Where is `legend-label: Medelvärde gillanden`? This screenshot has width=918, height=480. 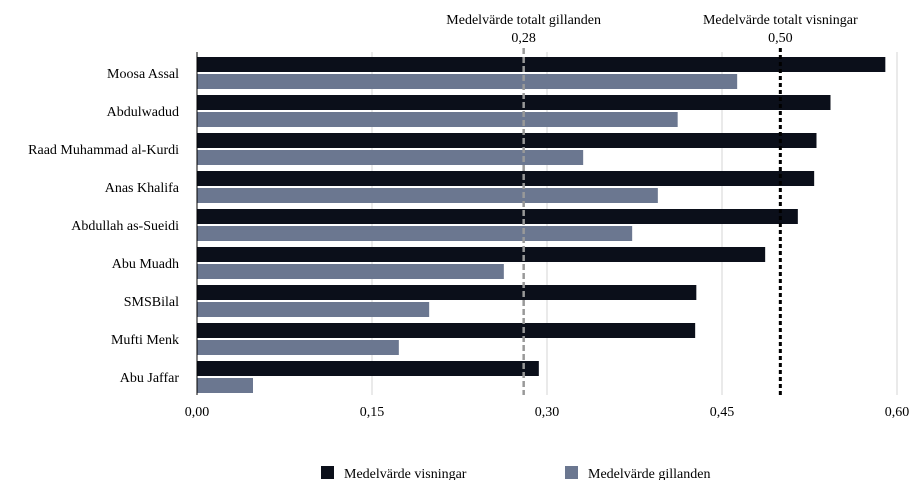 legend-label: Medelvärde gillanden is located at coordinates (649, 473).